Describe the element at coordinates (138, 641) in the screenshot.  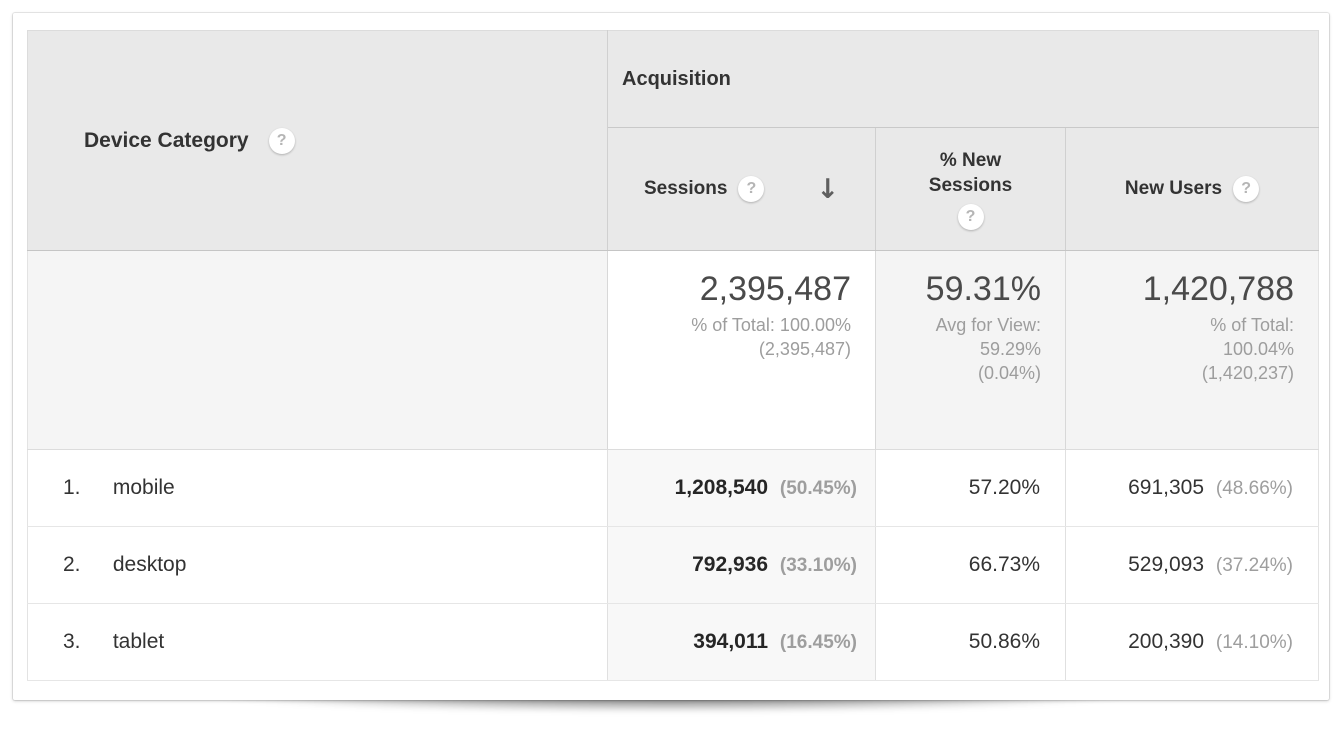
I see `device-category-link: tablet` at that location.